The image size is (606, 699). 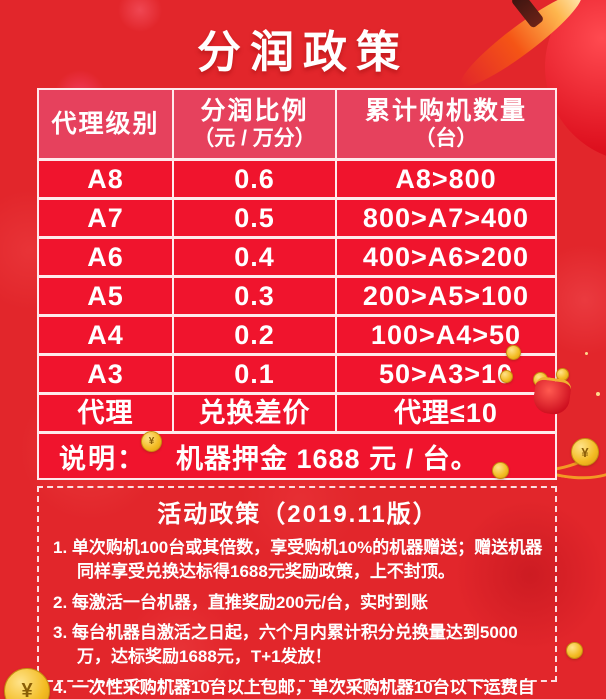 I want to click on note-text: 机器押金 1688 元 / 台。, so click(x=327, y=458).